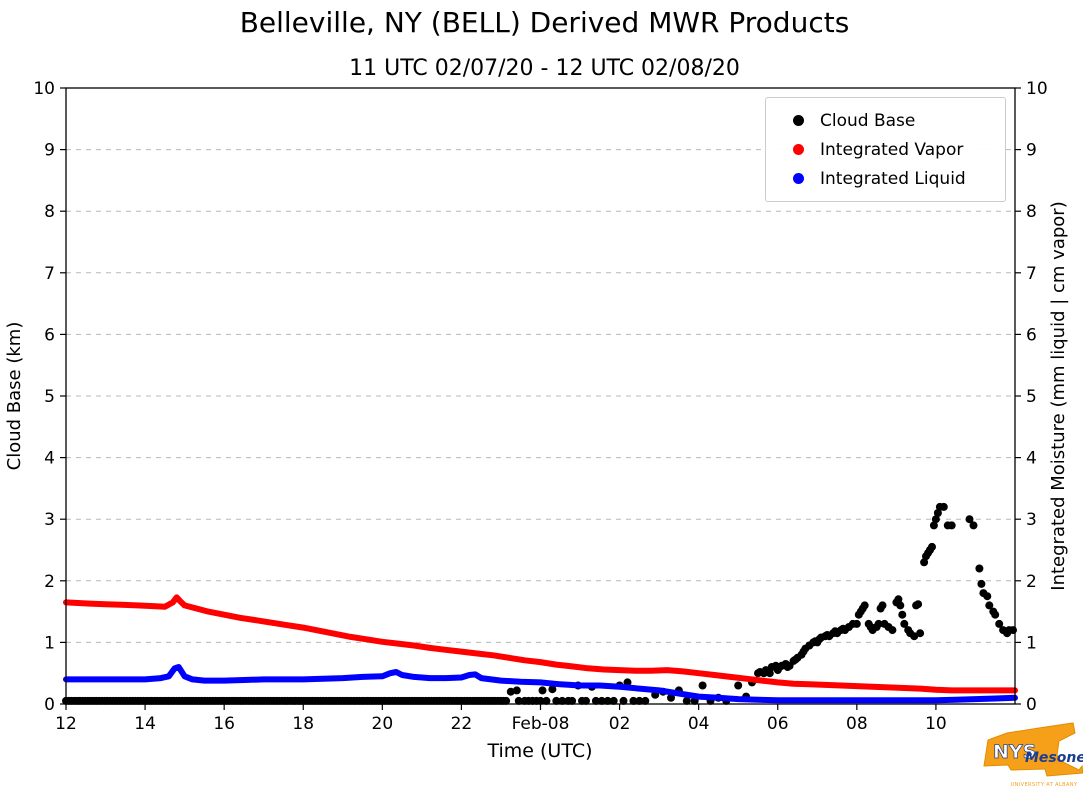  What do you see at coordinates (145, 724) in the screenshot?
I see `svg-text: 14` at bounding box center [145, 724].